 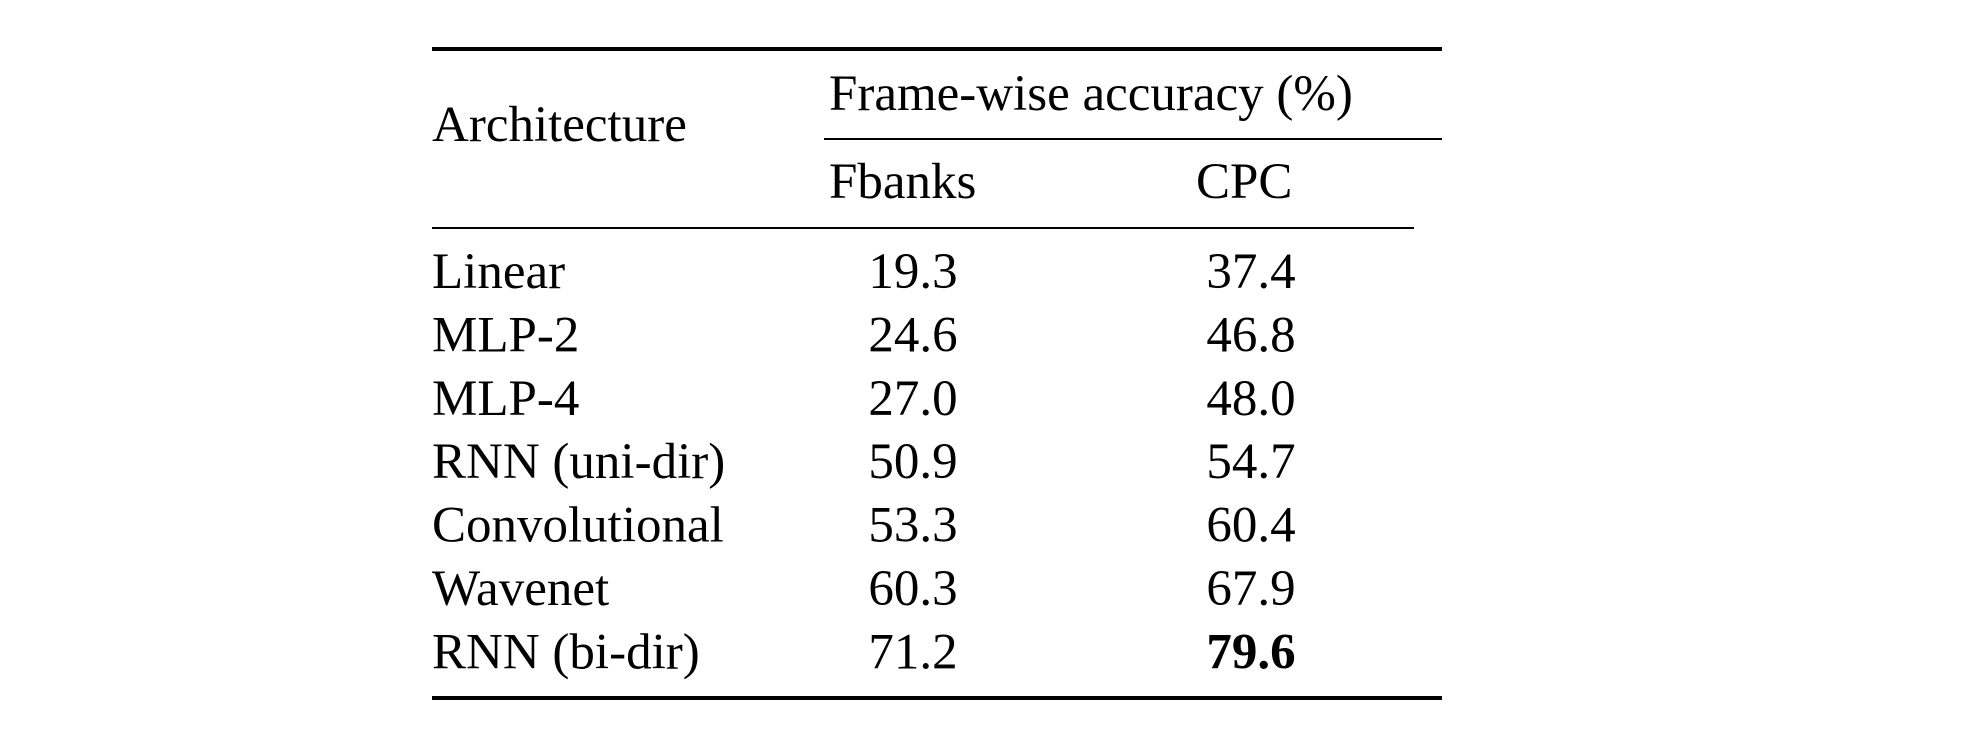 I want to click on row-label: MLP-4, so click(x=505, y=399).